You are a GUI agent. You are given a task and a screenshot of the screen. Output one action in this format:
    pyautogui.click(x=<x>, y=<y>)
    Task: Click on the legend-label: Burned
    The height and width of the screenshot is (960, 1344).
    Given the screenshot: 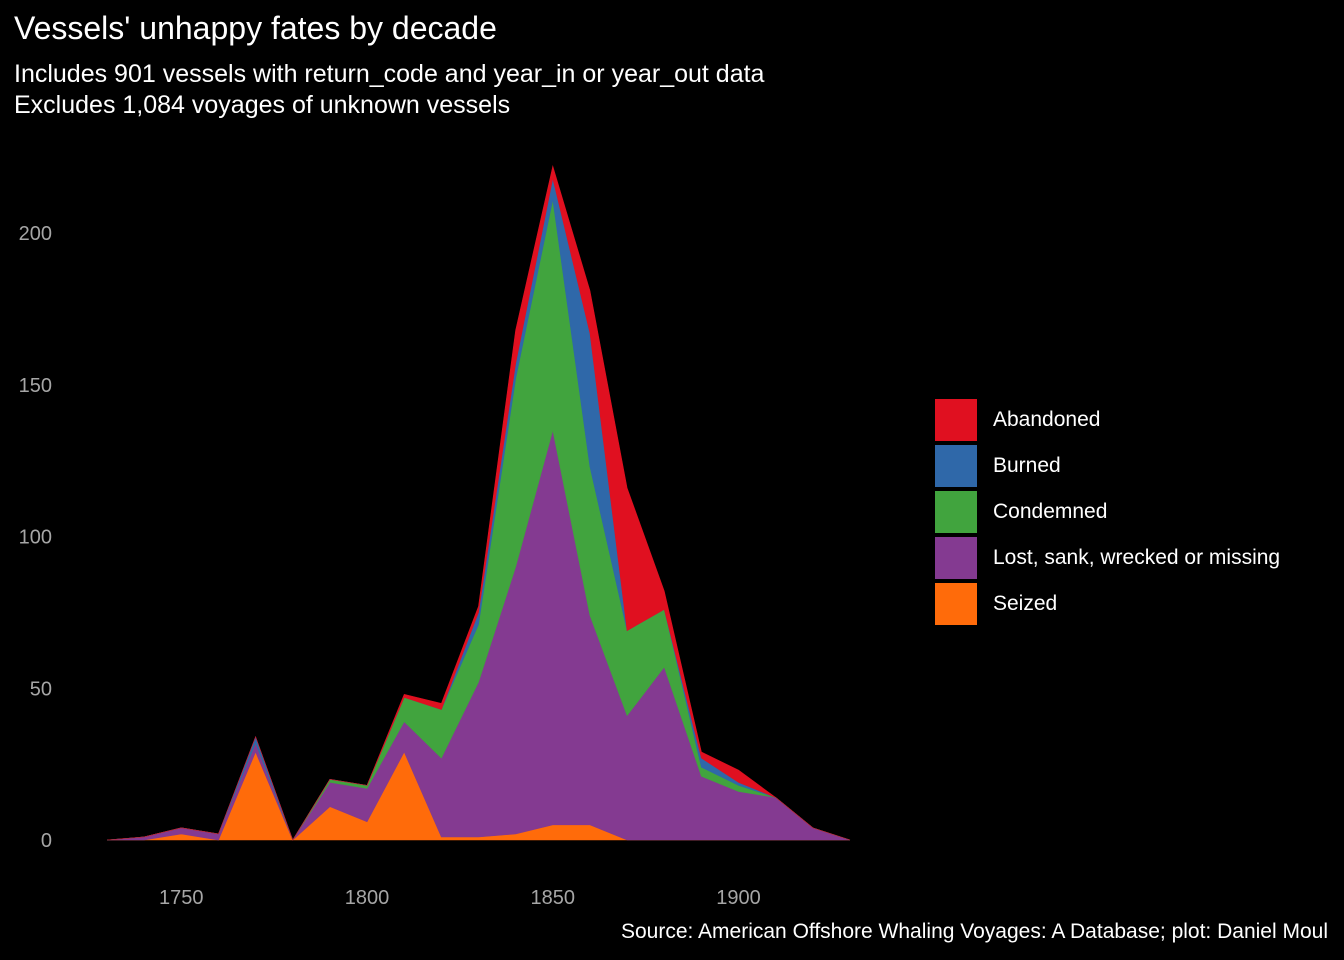 What is the action you would take?
    pyautogui.click(x=1027, y=465)
    